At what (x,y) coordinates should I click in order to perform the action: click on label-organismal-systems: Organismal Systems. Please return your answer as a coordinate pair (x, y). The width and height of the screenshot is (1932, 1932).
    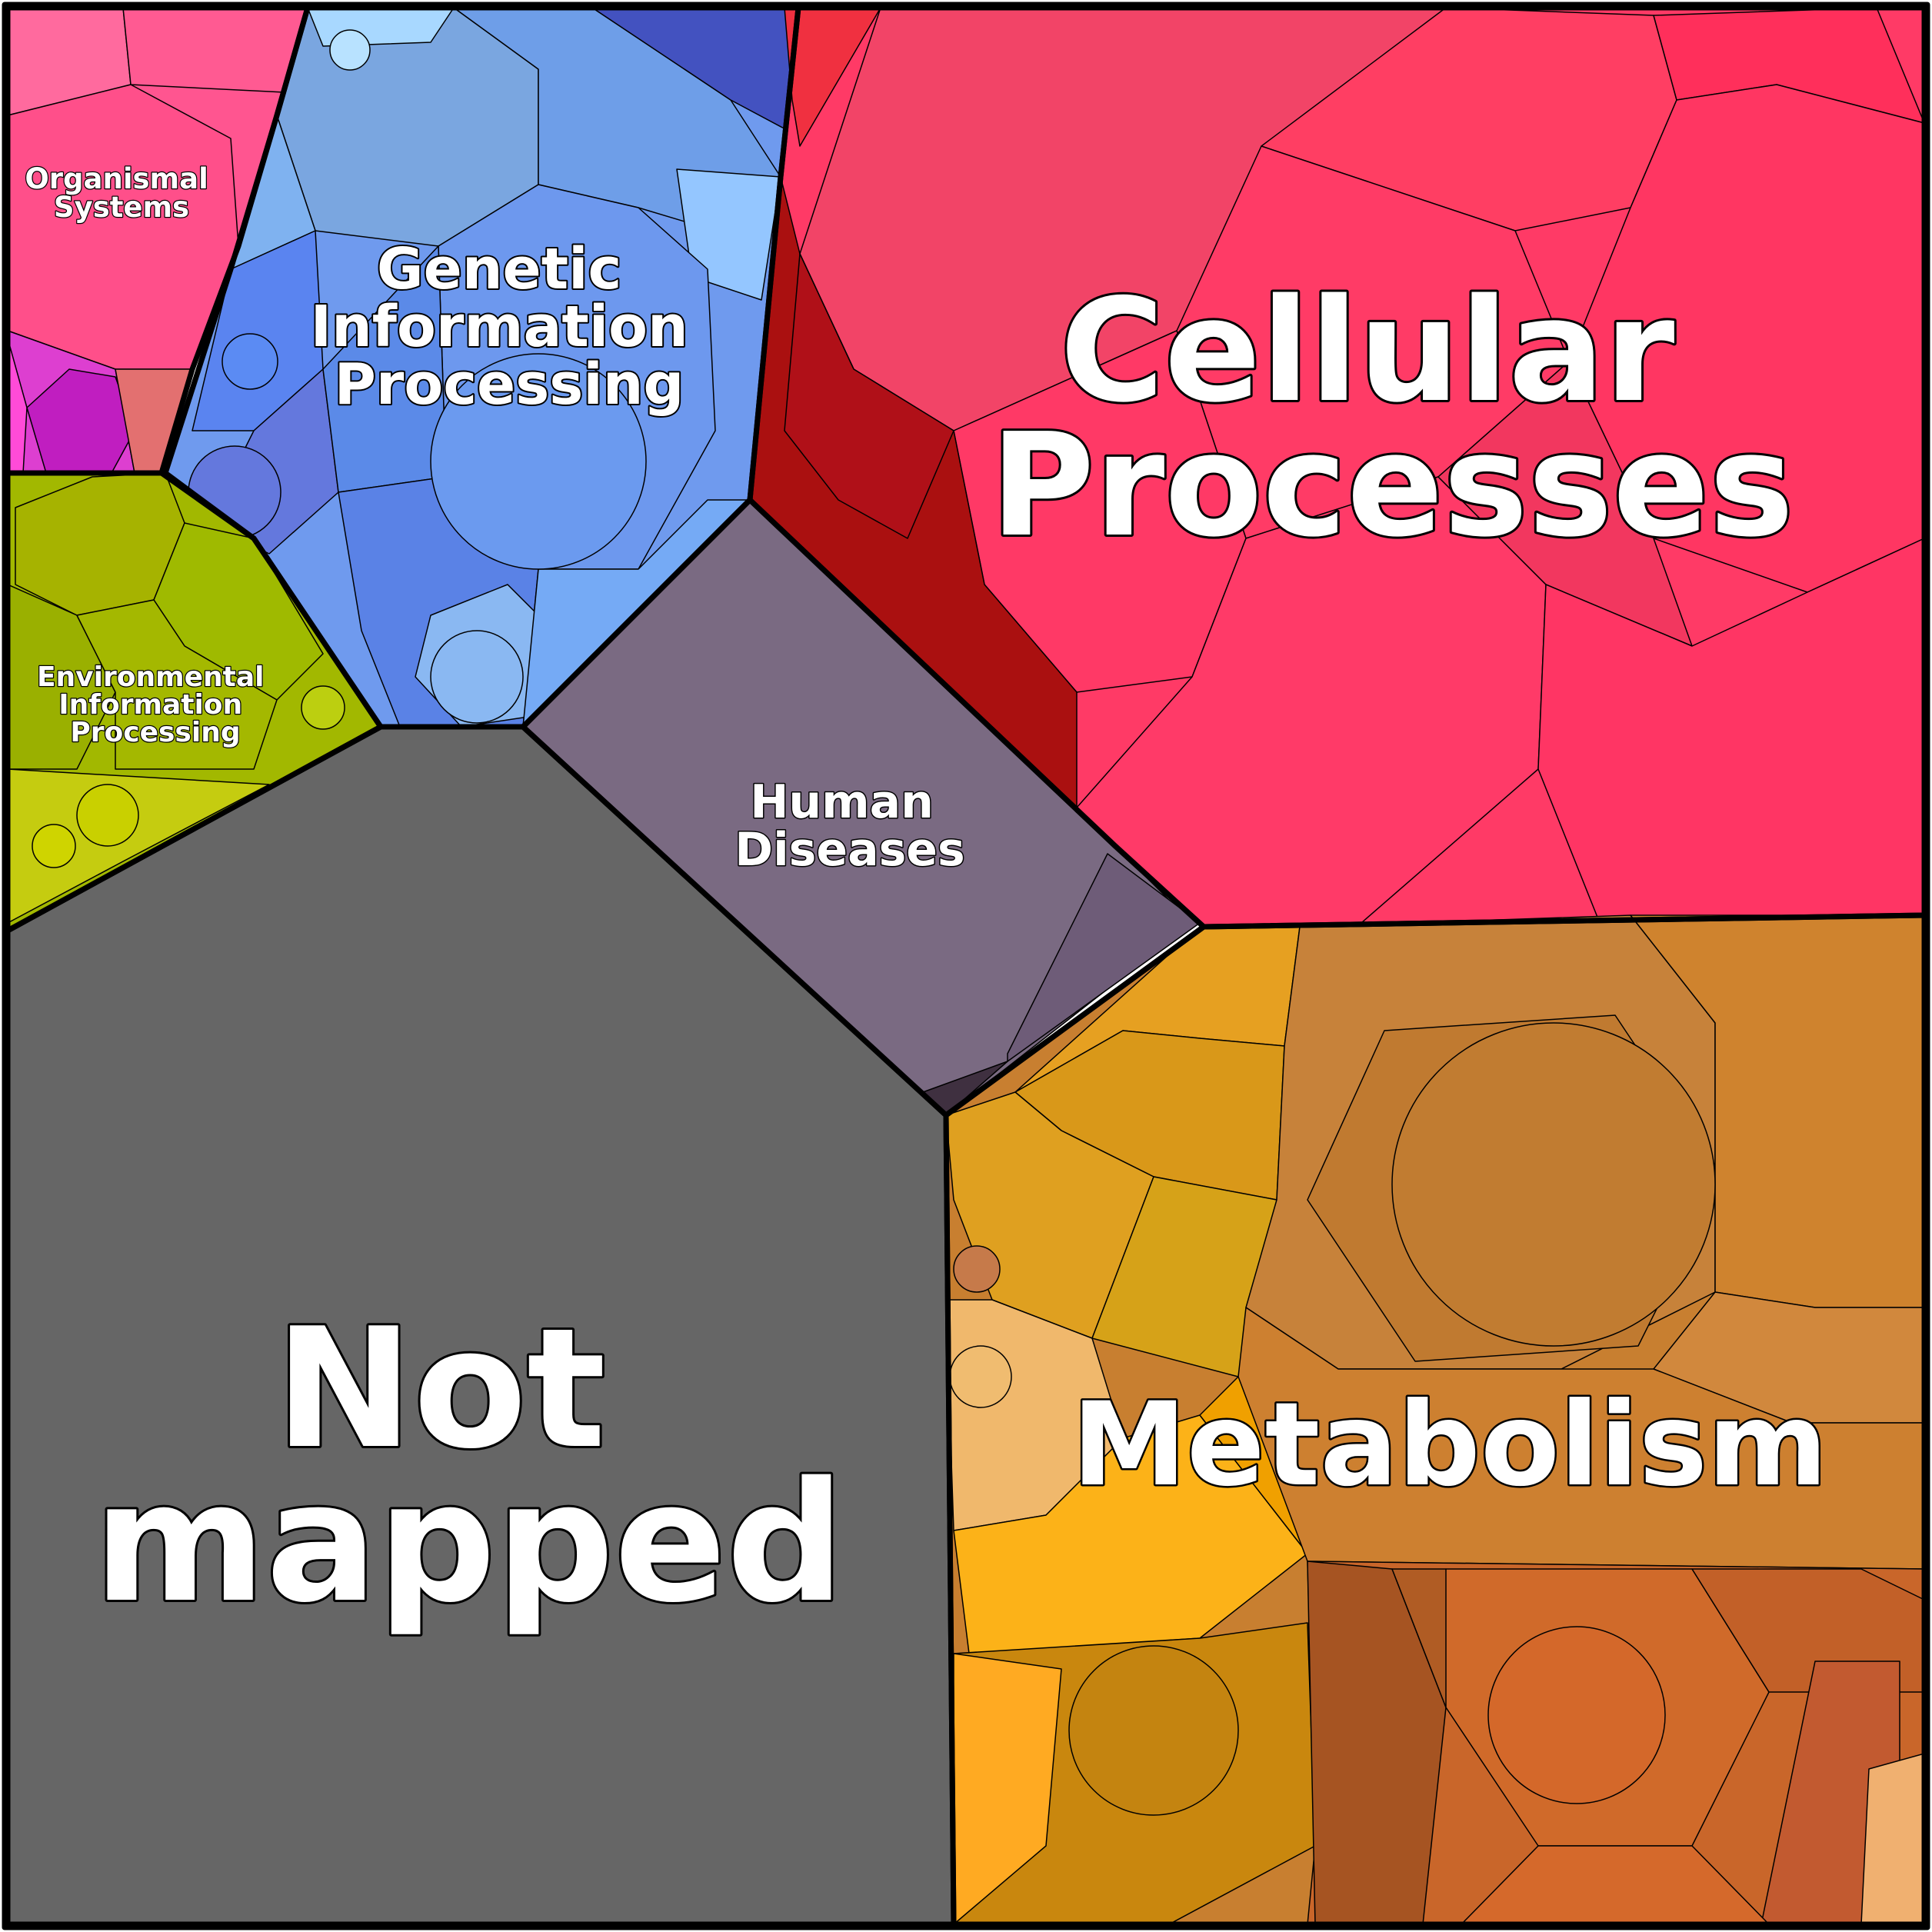
    Looking at the image, I should click on (121, 193).